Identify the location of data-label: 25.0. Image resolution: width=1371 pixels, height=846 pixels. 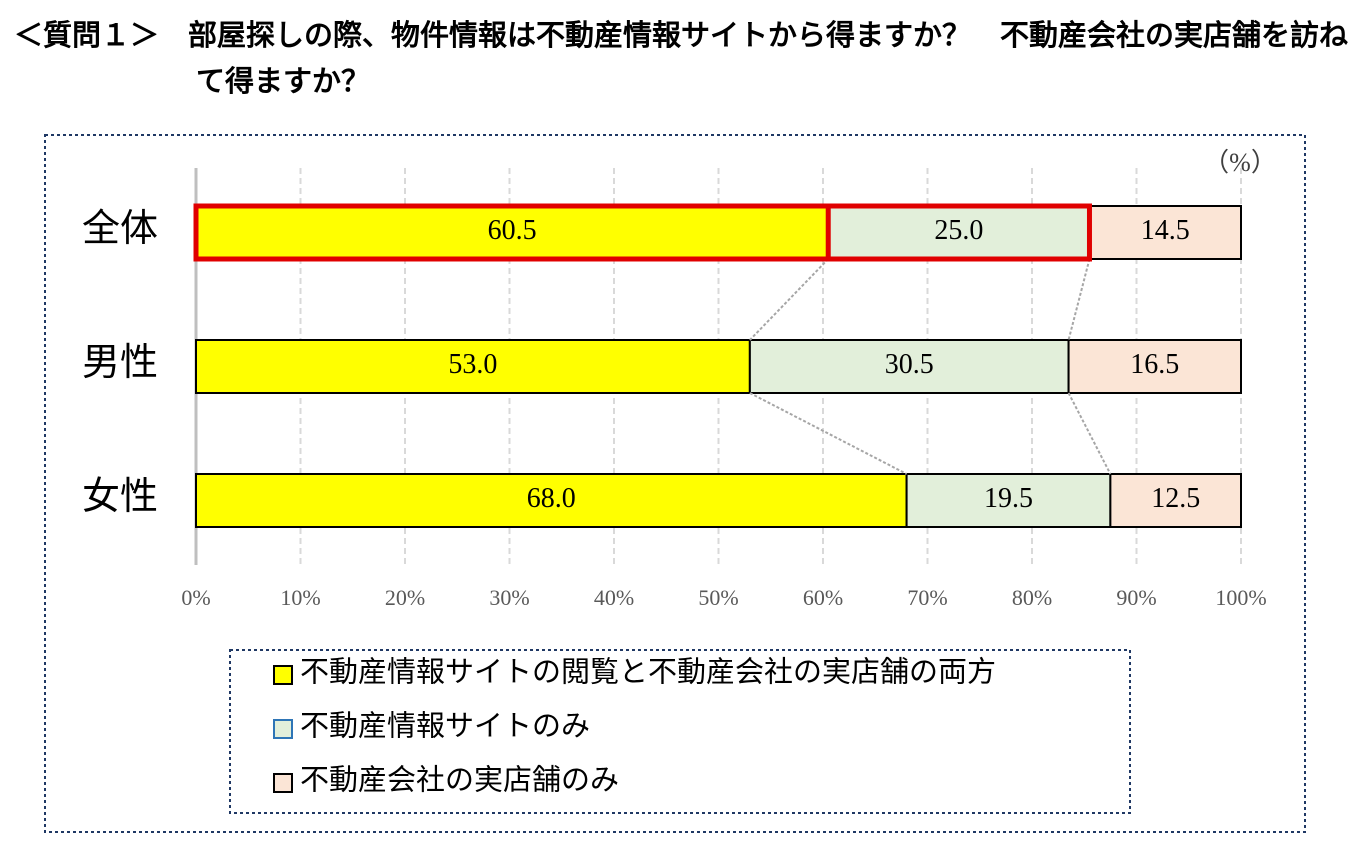
(958, 230).